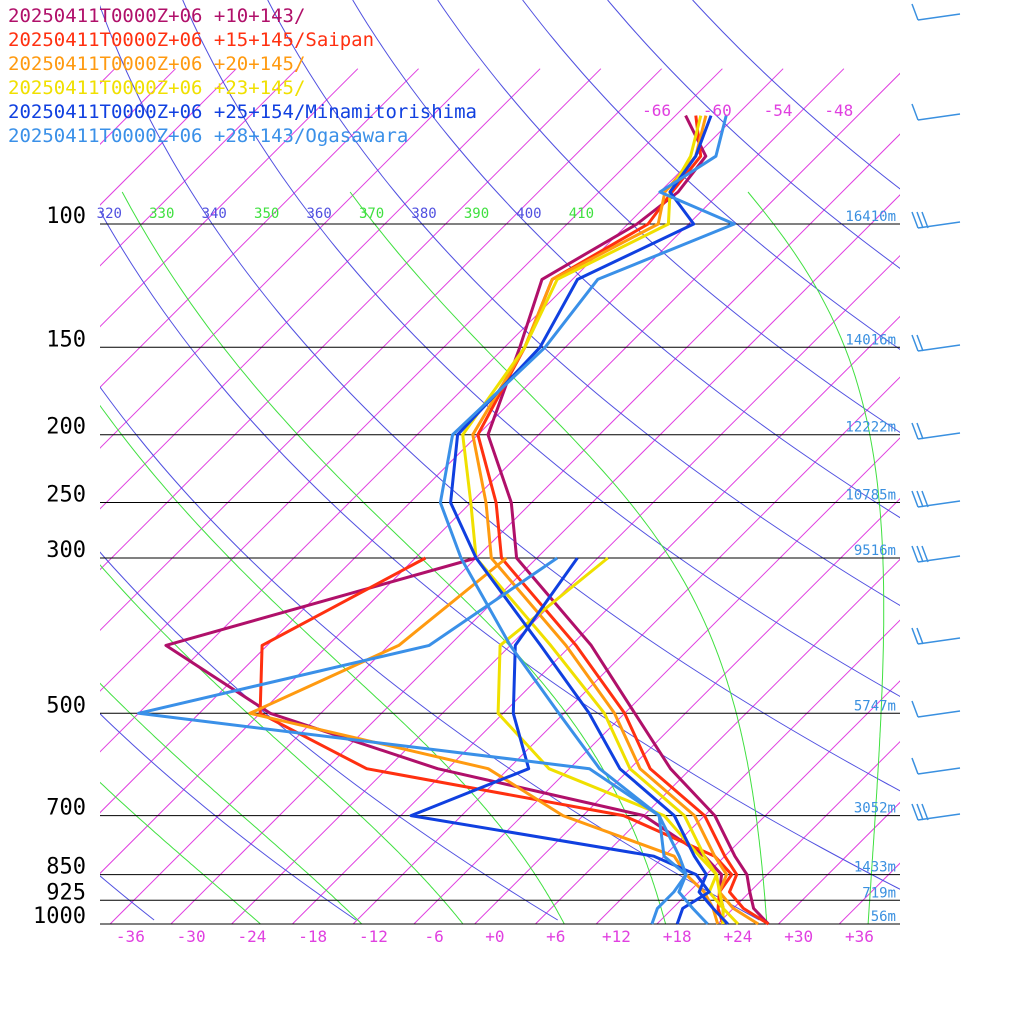  Describe the element at coordinates (677, 936) in the screenshot. I see `temperature-tick-label: +18` at that location.